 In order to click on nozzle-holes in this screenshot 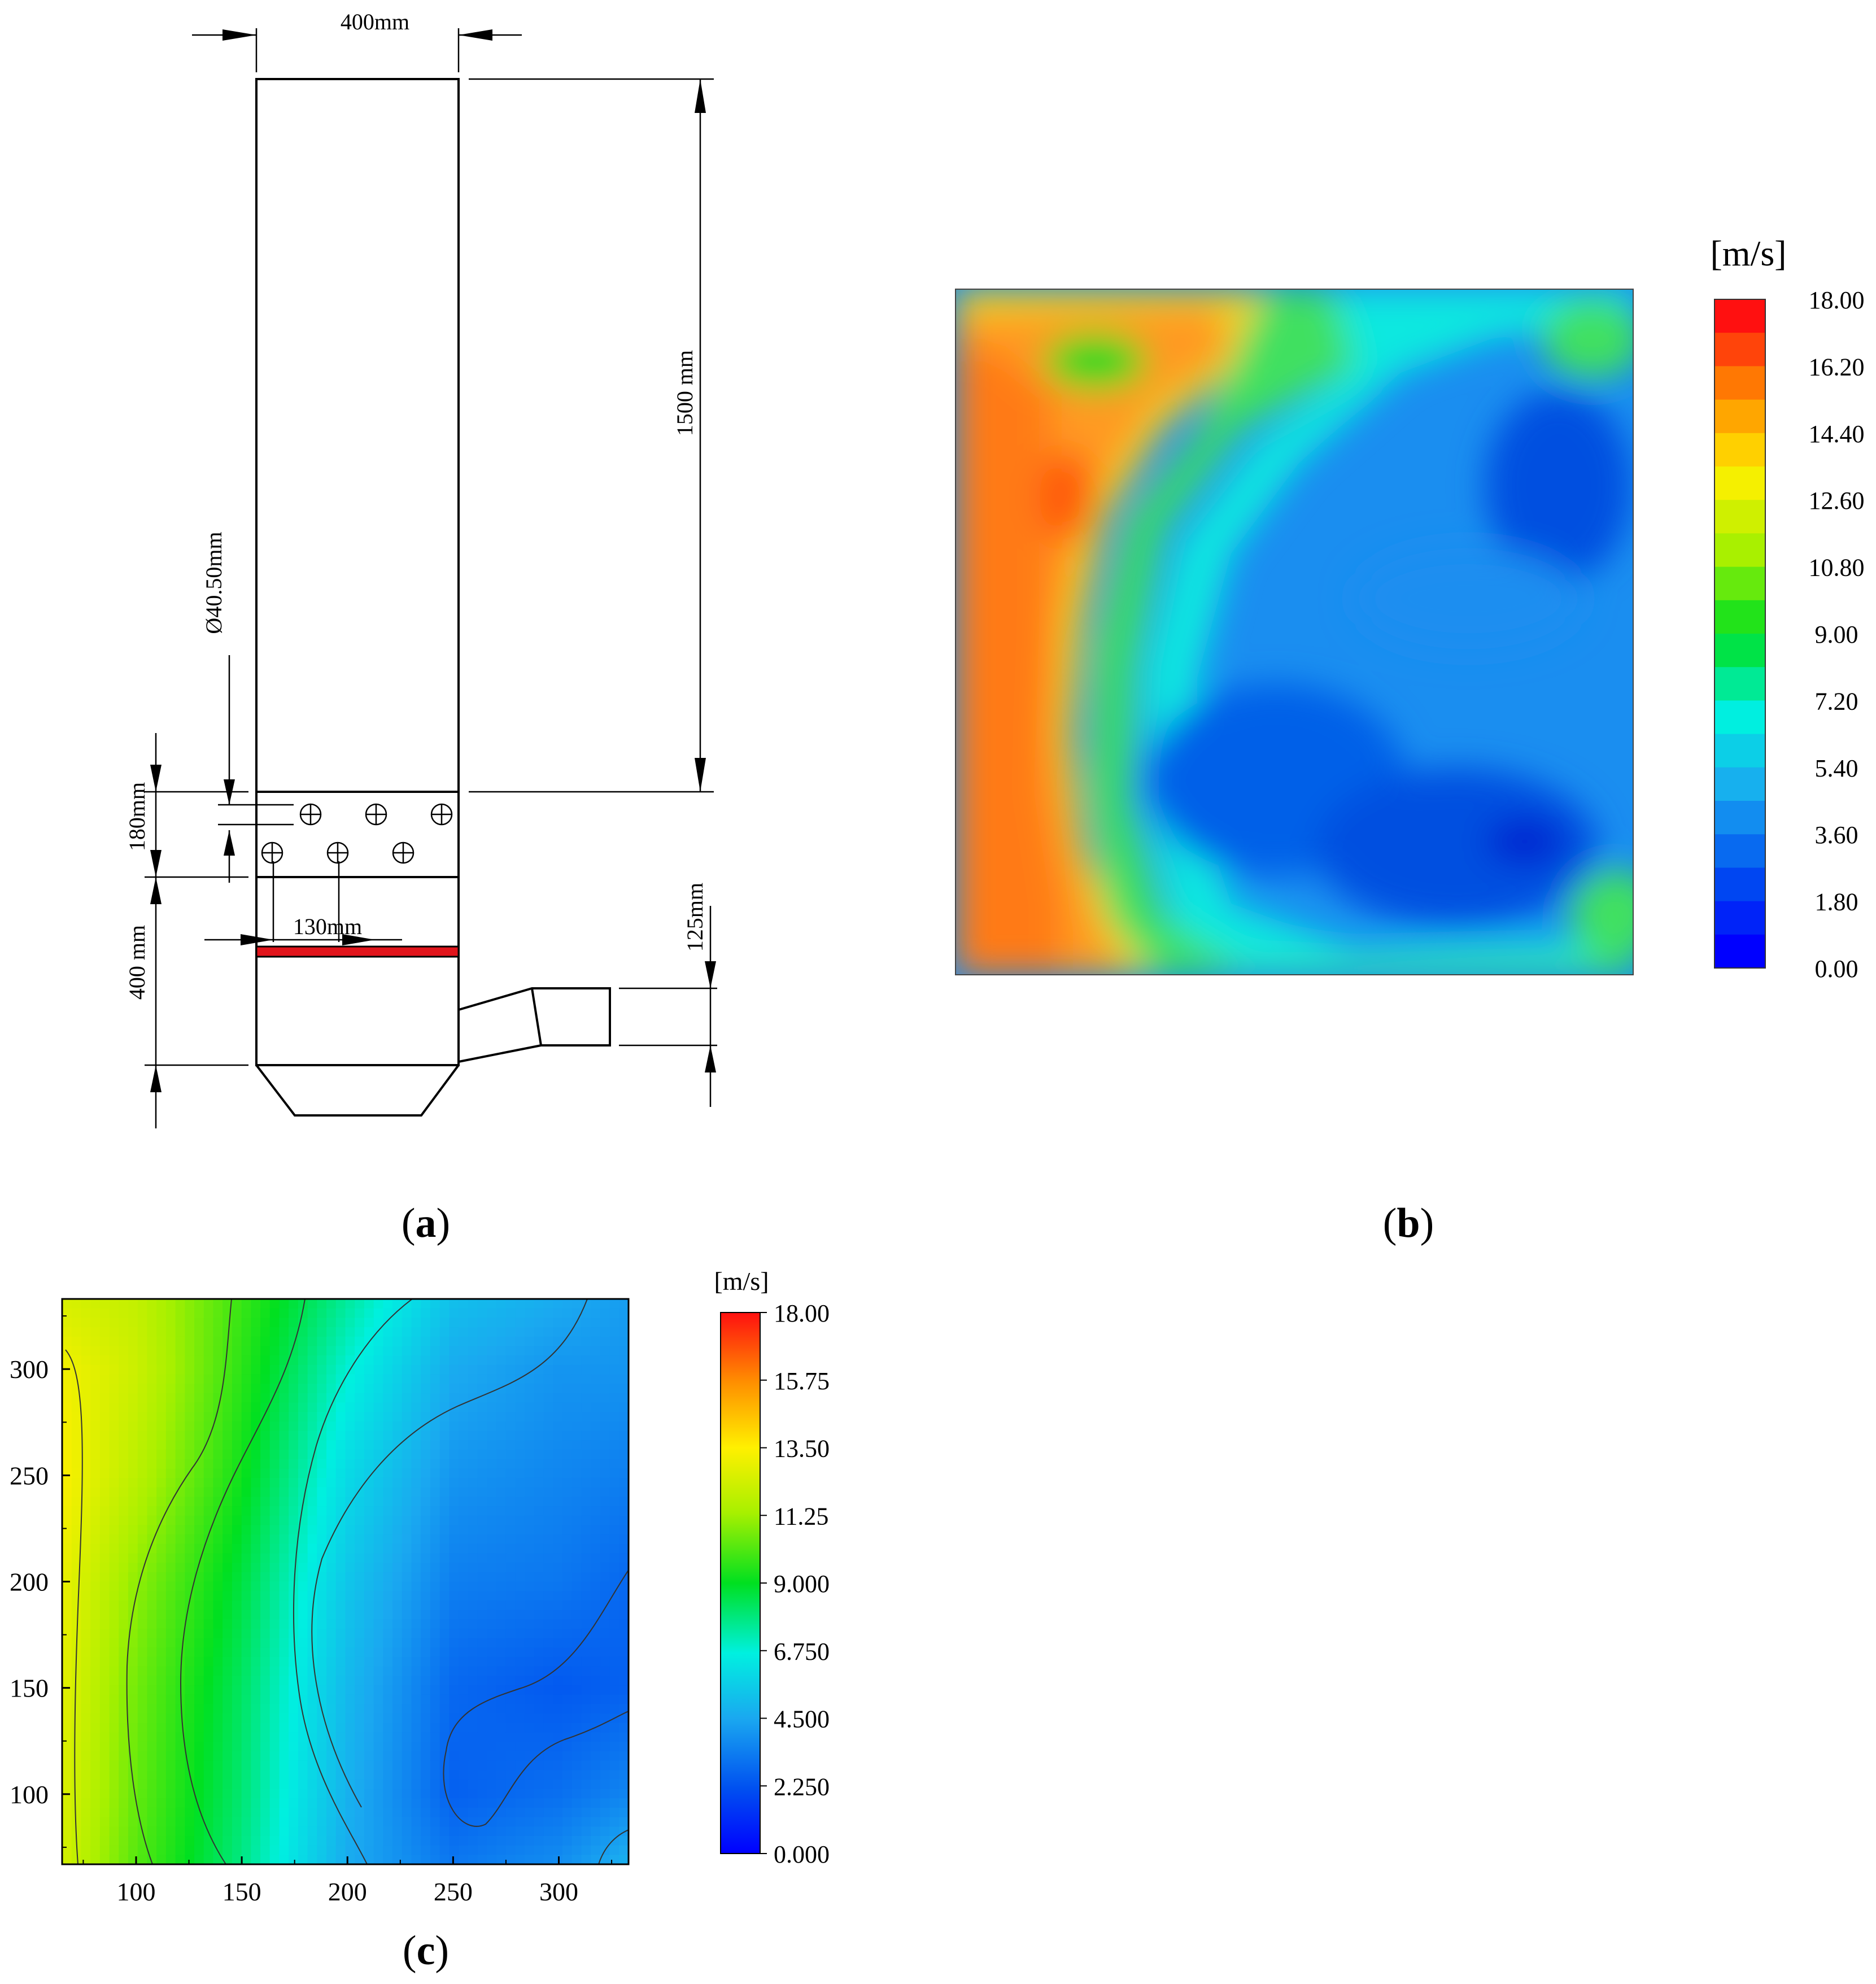, I will do `click(357, 833)`.